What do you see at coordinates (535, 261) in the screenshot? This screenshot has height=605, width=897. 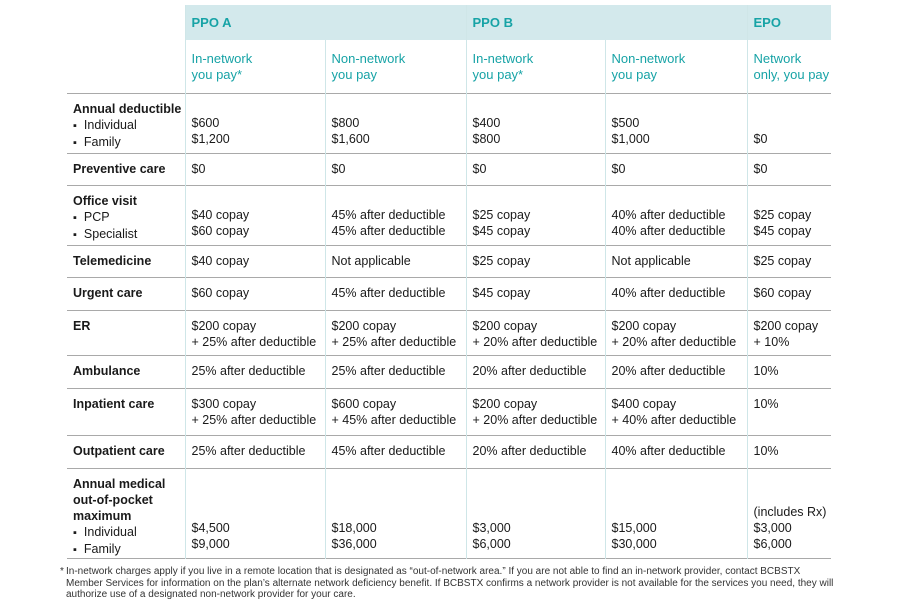 I see `value-cell: $25 copay` at bounding box center [535, 261].